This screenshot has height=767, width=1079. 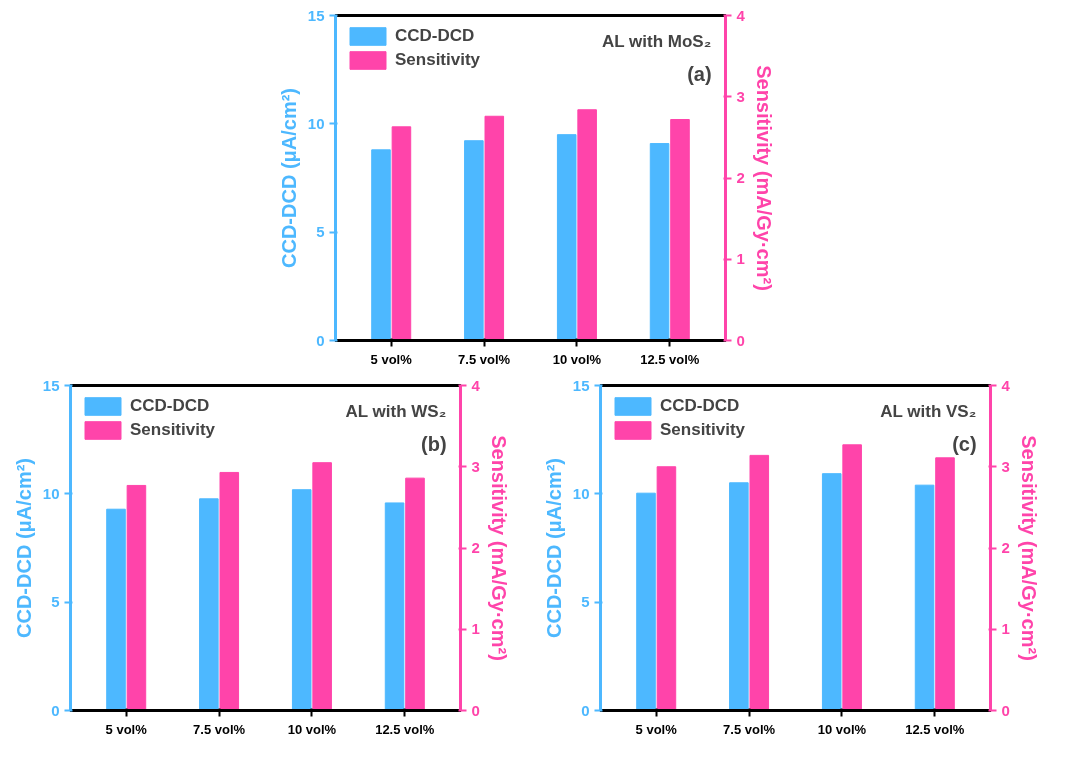 What do you see at coordinates (699, 74) in the screenshot?
I see `annotation: (a)` at bounding box center [699, 74].